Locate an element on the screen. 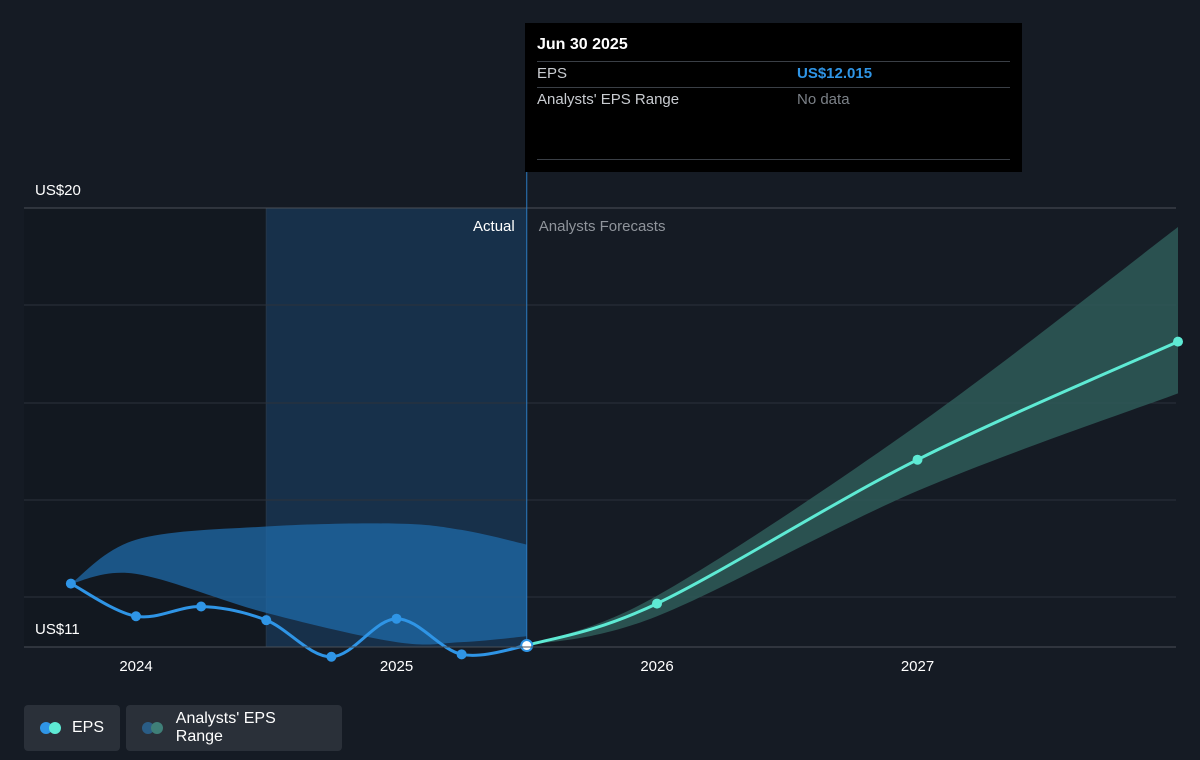 This screenshot has width=1200, height=760. y-axis-top-label: US$20 is located at coordinates (58, 190).